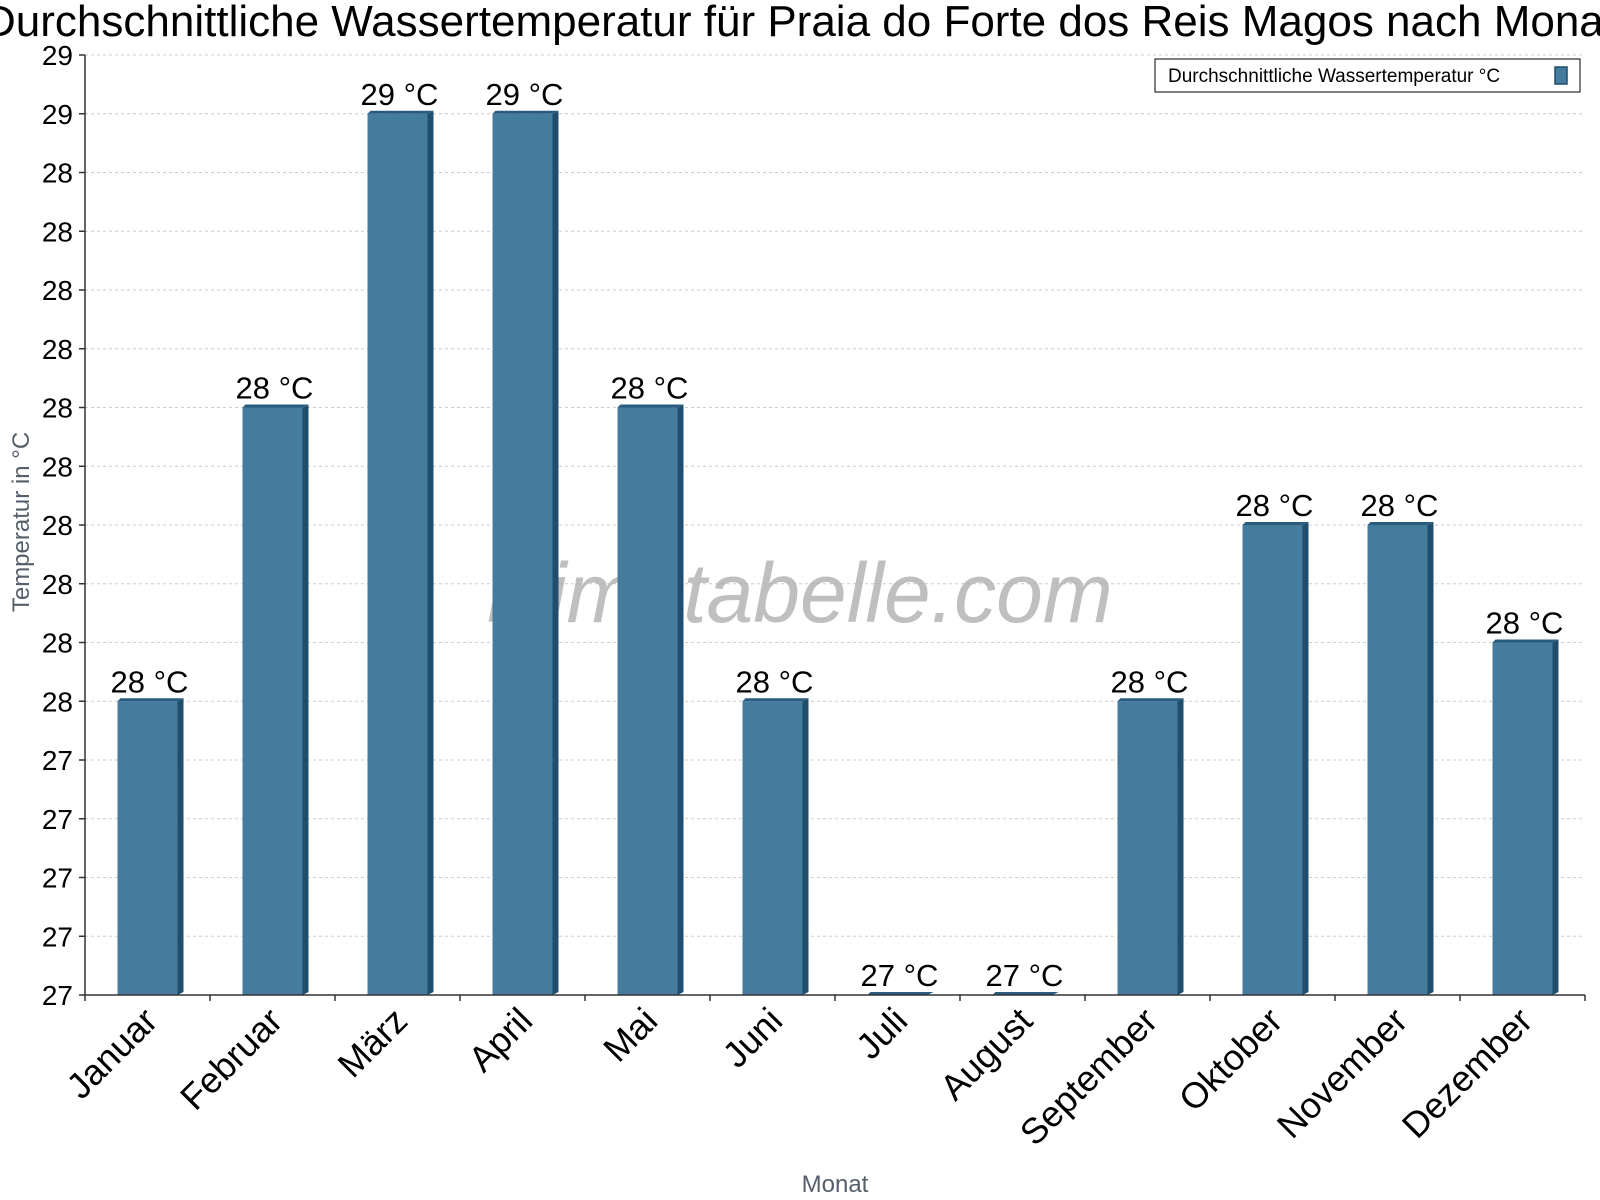 The width and height of the screenshot is (1600, 1200). I want to click on x-tick-label: März, so click(373, 1043).